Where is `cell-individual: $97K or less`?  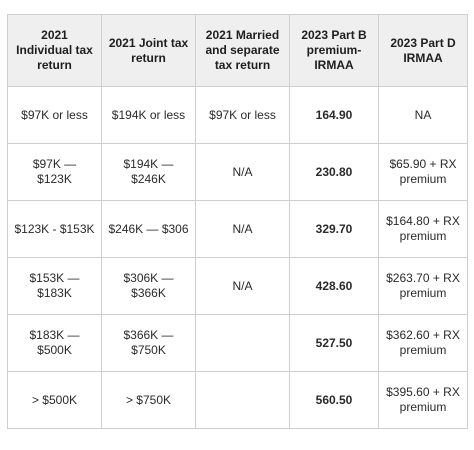 cell-individual: $97K or less is located at coordinates (54, 115).